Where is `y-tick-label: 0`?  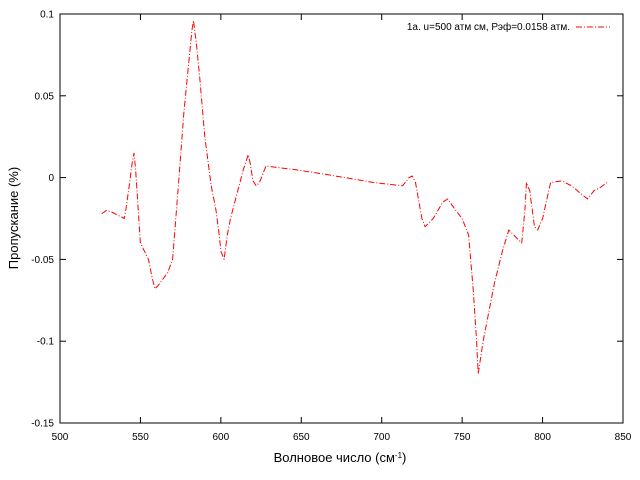
y-tick-label: 0 is located at coordinates (51, 178).